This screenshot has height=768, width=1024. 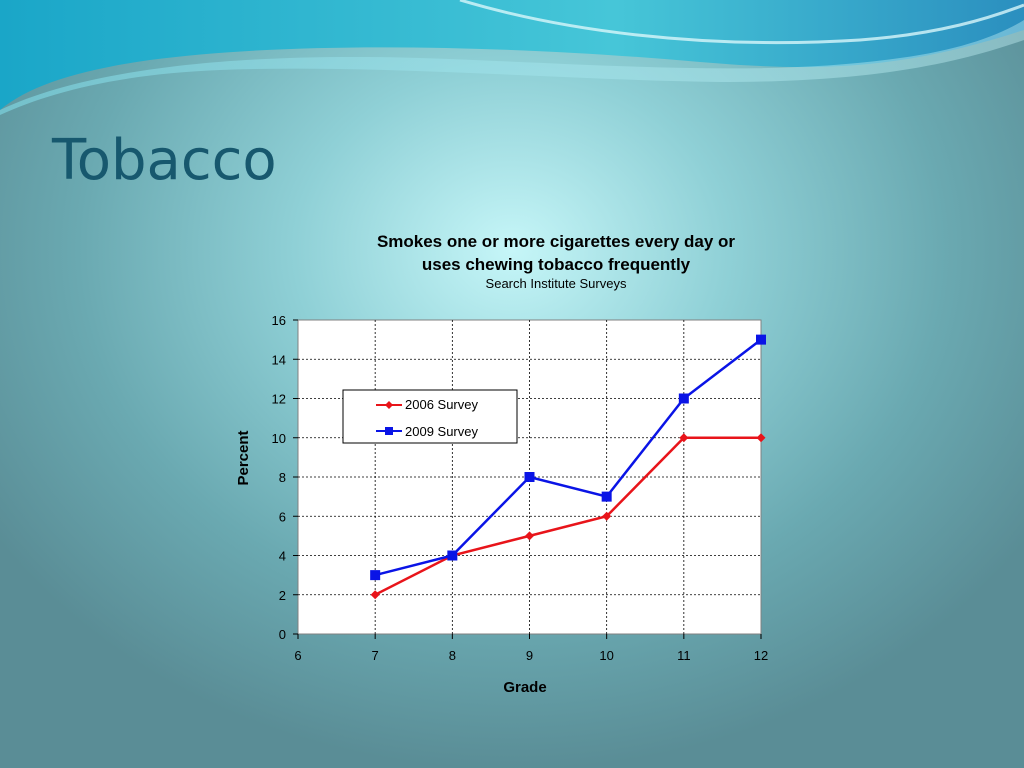 What do you see at coordinates (282, 516) in the screenshot?
I see `y-tick-label: 6` at bounding box center [282, 516].